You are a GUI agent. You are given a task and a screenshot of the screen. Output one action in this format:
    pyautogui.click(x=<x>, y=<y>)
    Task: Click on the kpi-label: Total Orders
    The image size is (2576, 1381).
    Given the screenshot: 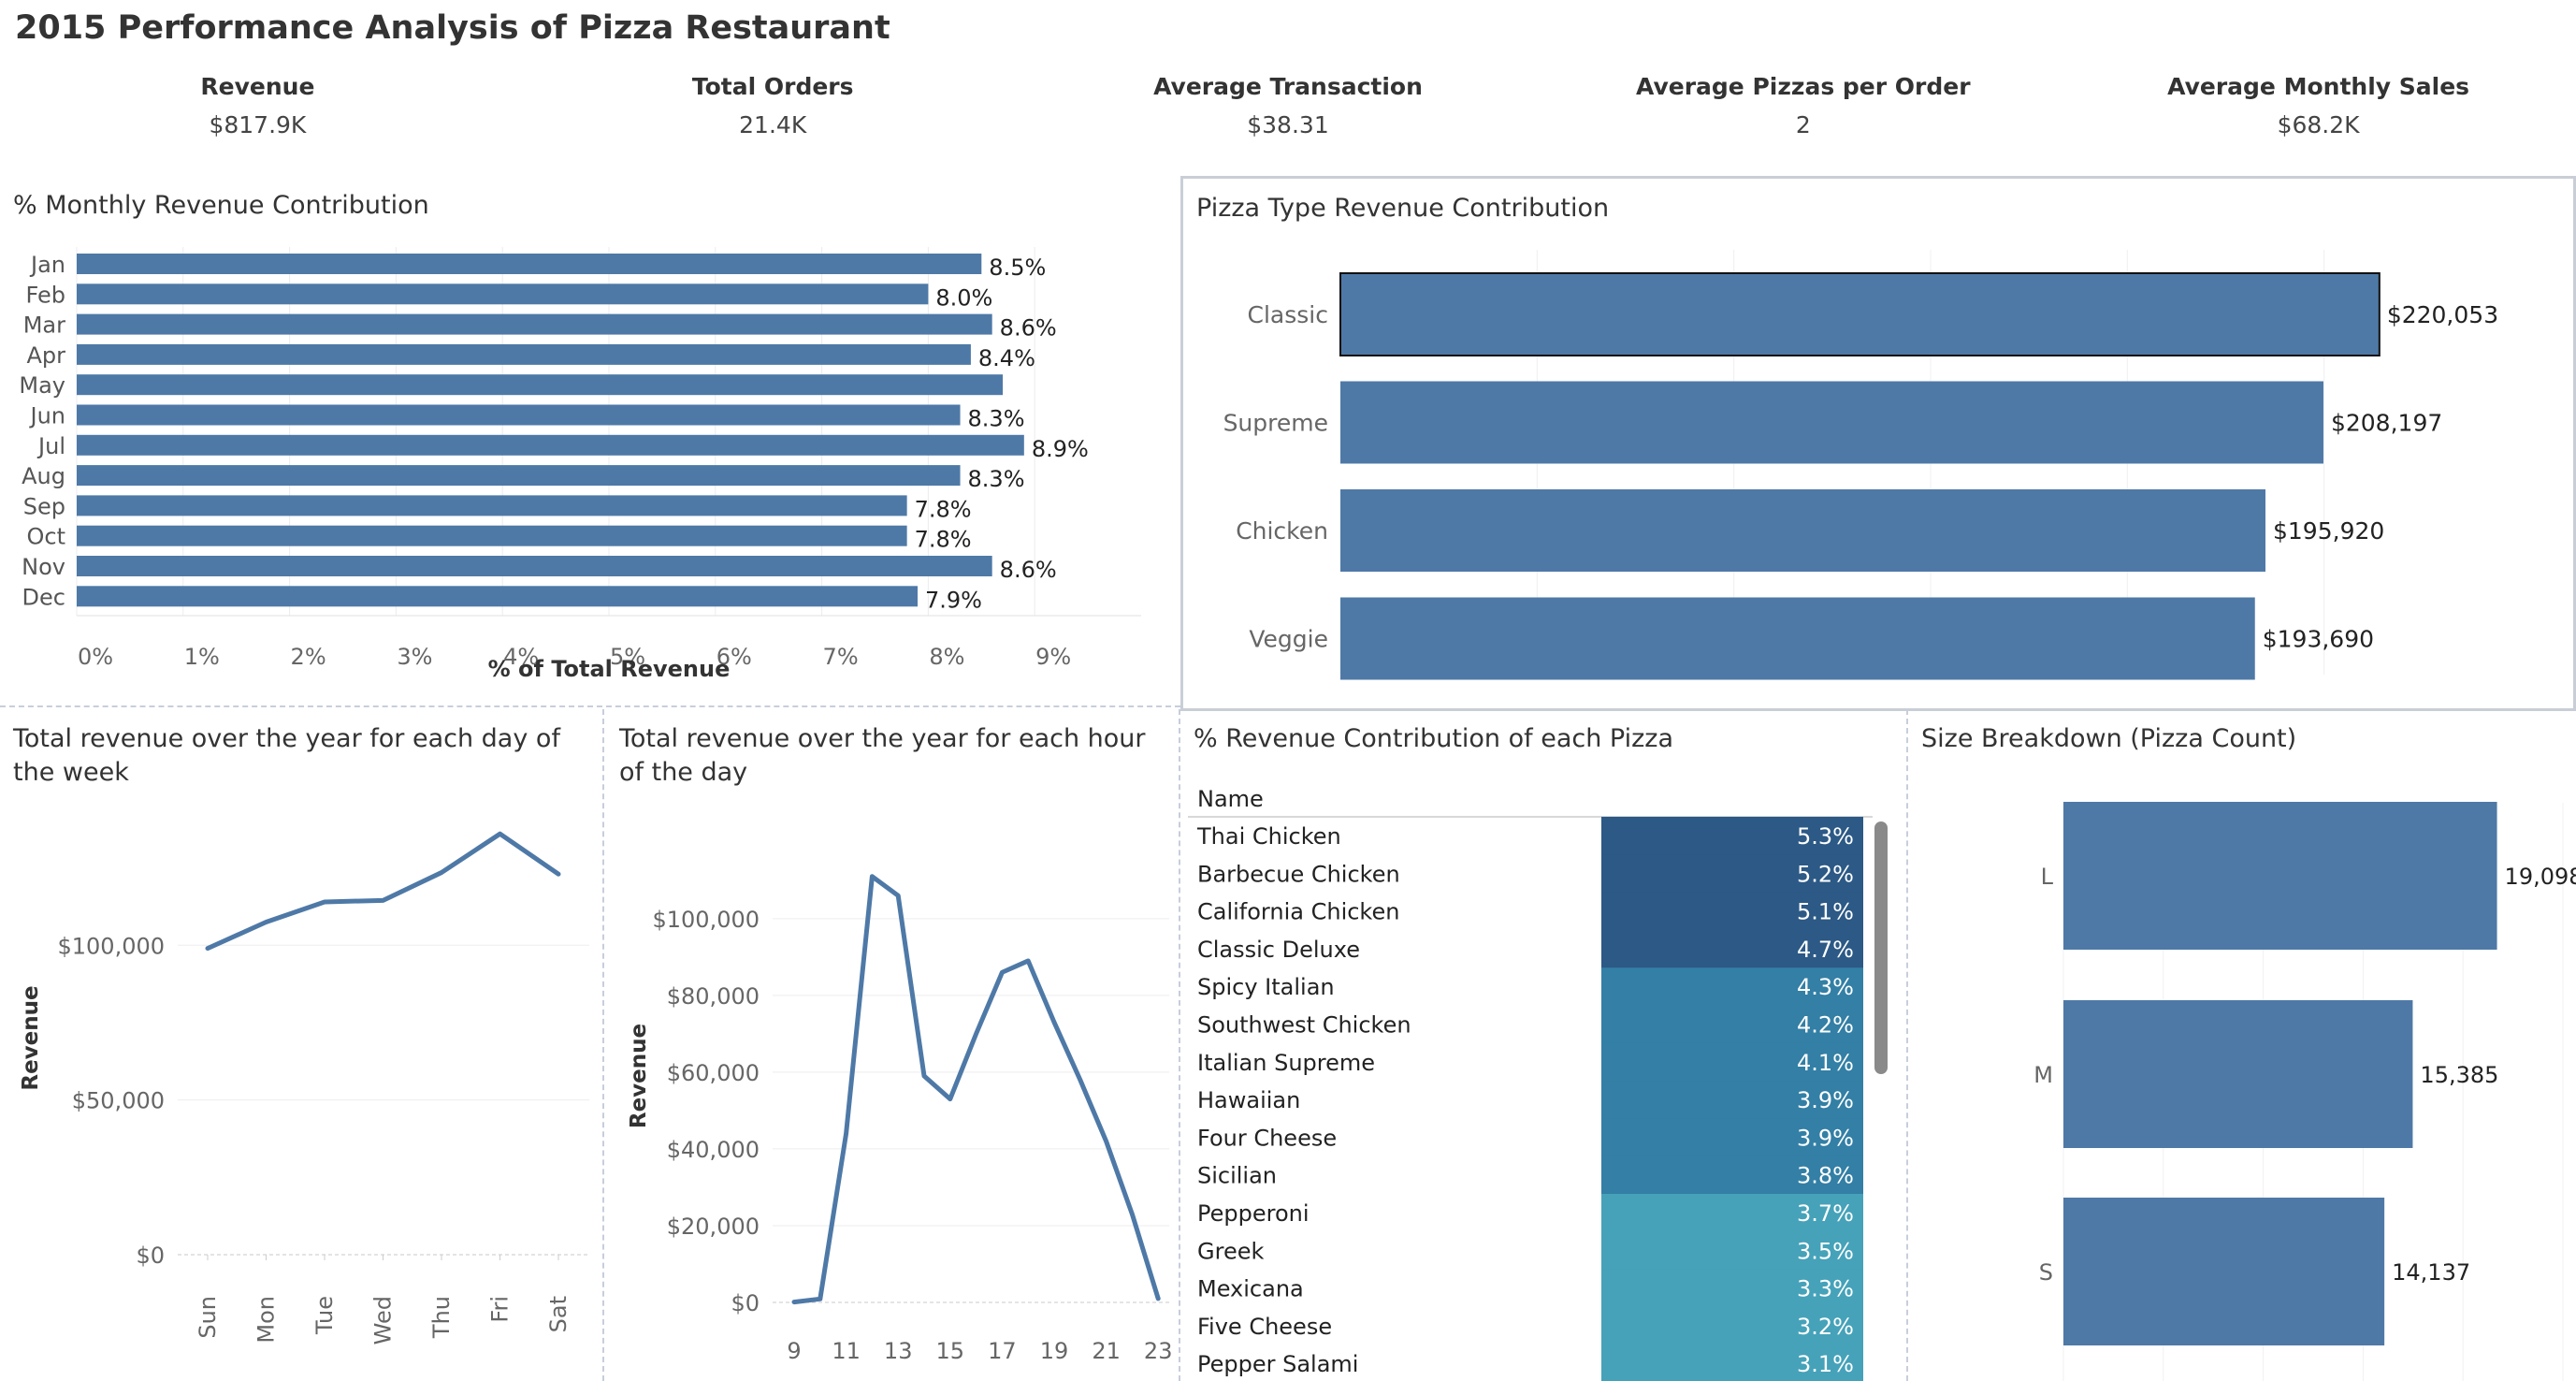 What is the action you would take?
    pyautogui.click(x=772, y=86)
    